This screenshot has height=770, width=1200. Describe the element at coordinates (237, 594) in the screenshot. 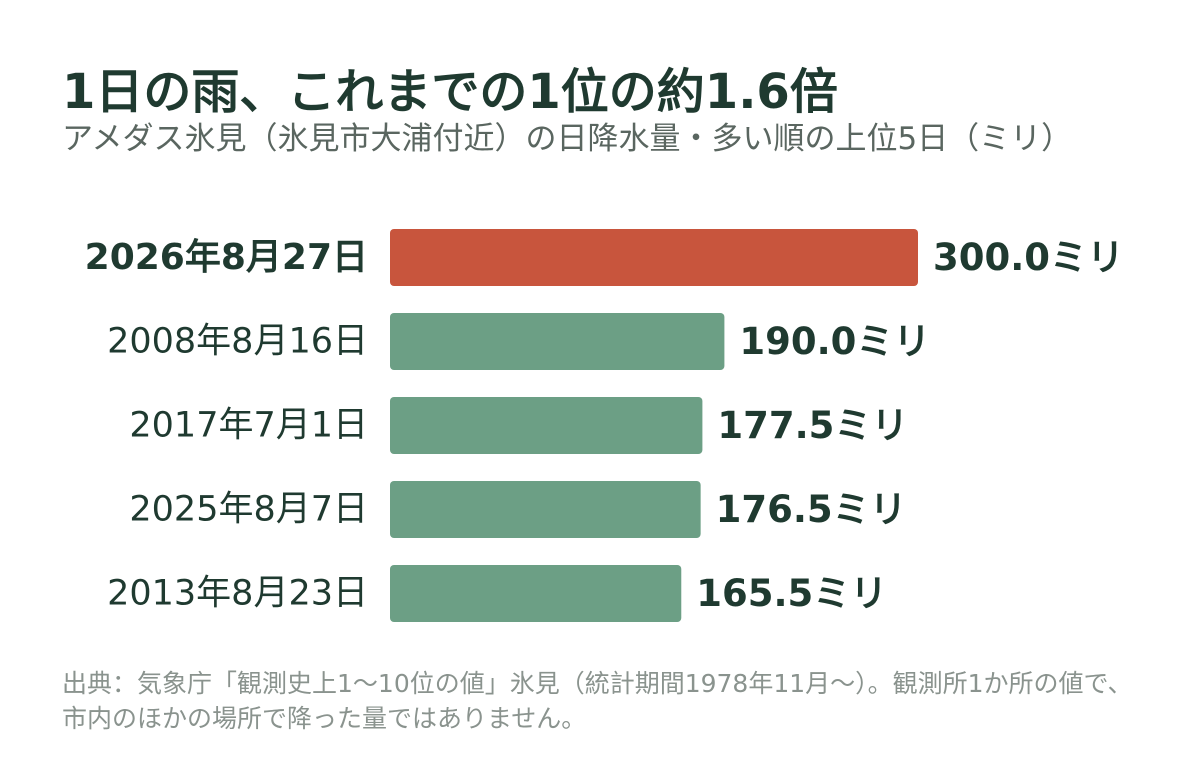

I see `category-label: 2013年8月23日` at that location.